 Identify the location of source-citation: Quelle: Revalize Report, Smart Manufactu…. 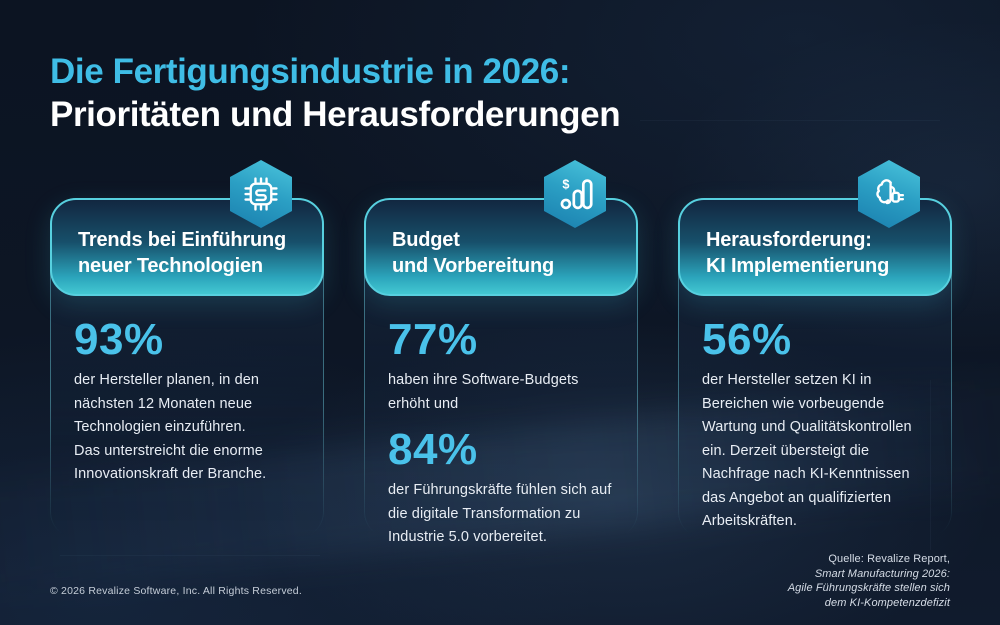
(869, 581).